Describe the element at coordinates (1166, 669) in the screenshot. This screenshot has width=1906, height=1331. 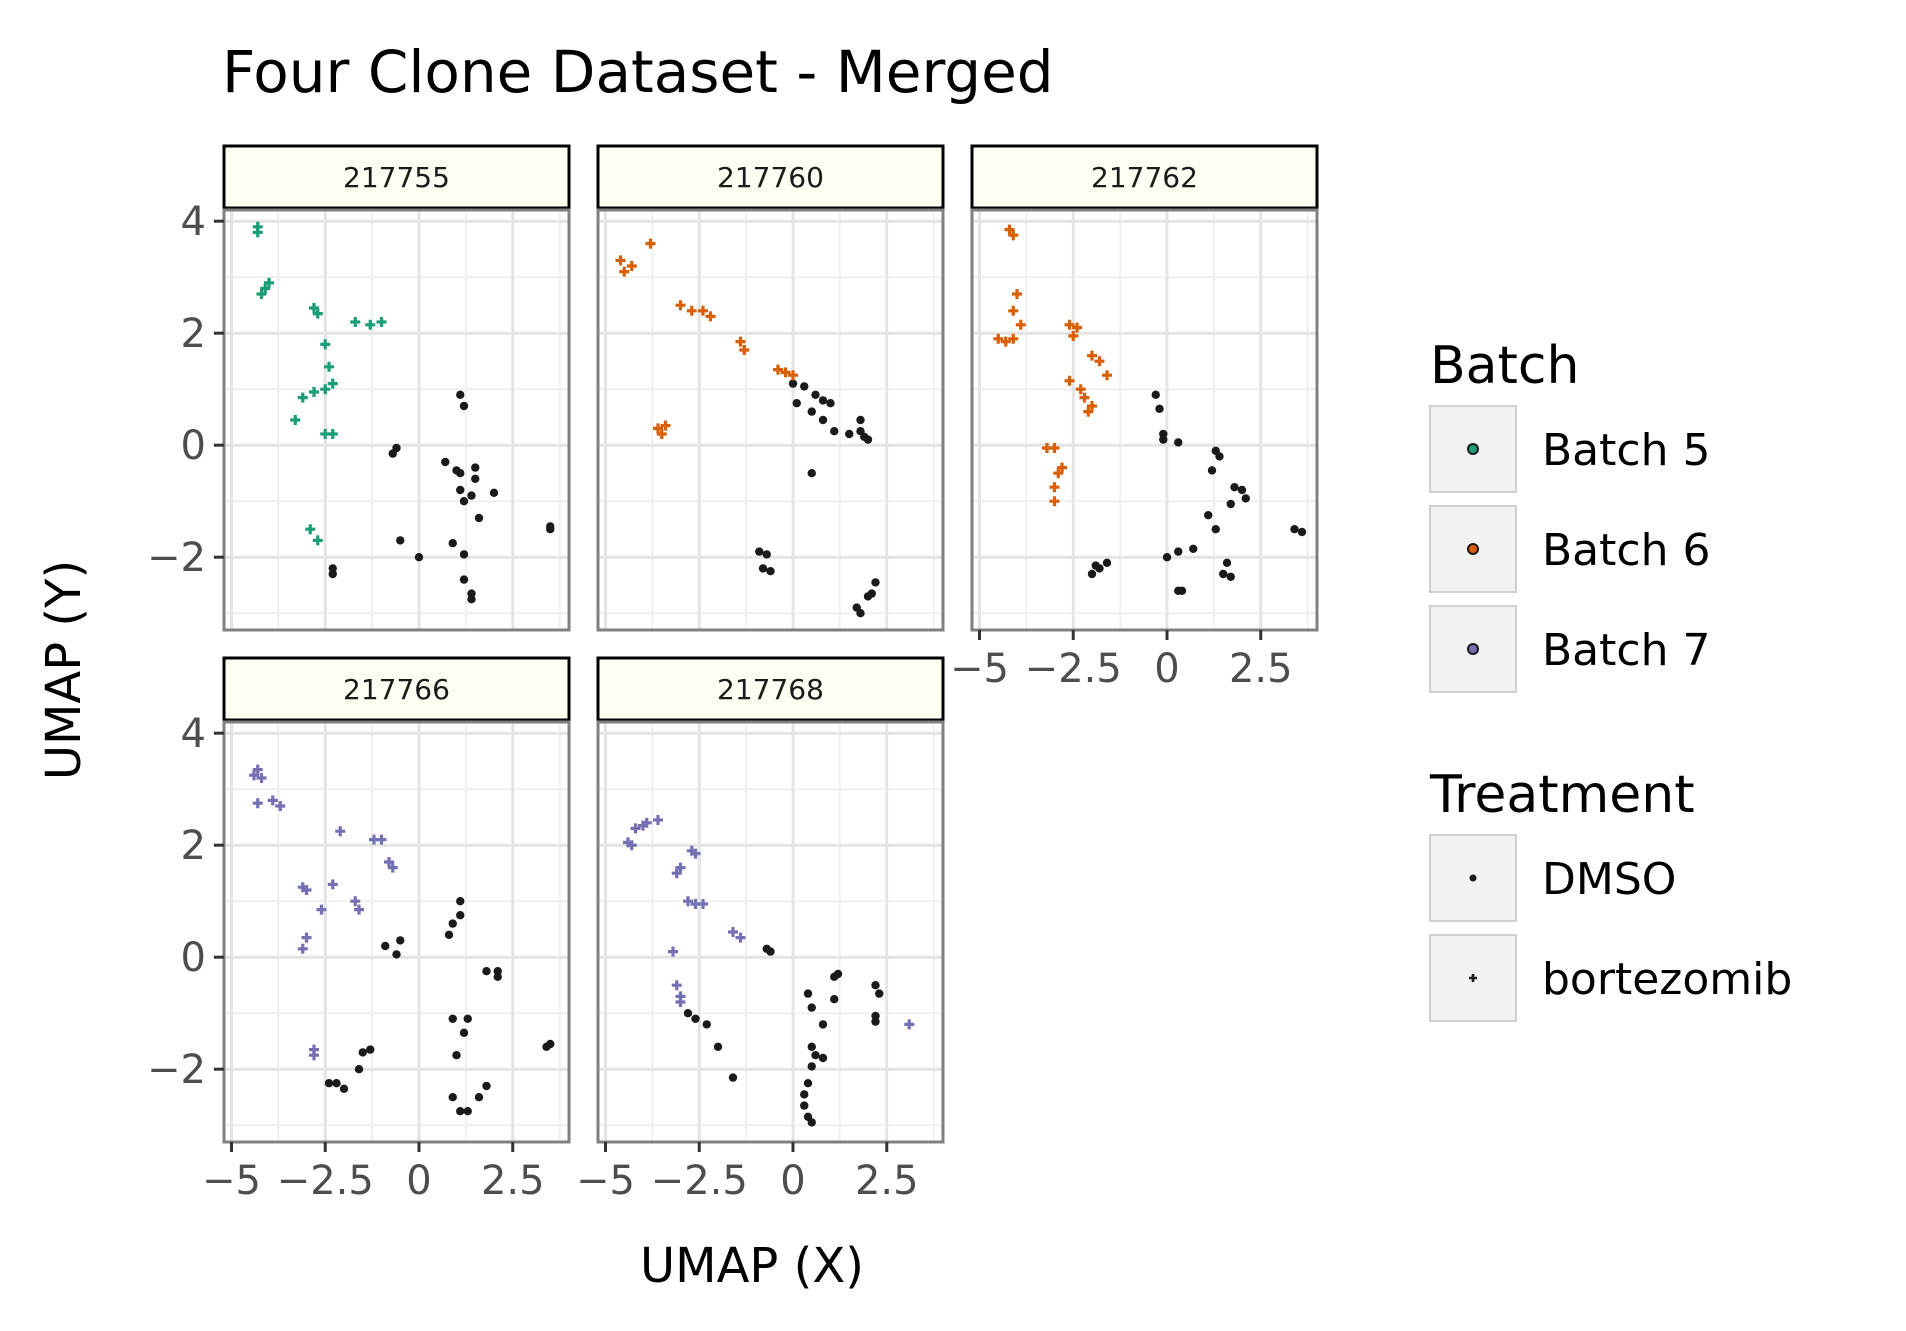
I see `x-tick-label: 0` at that location.